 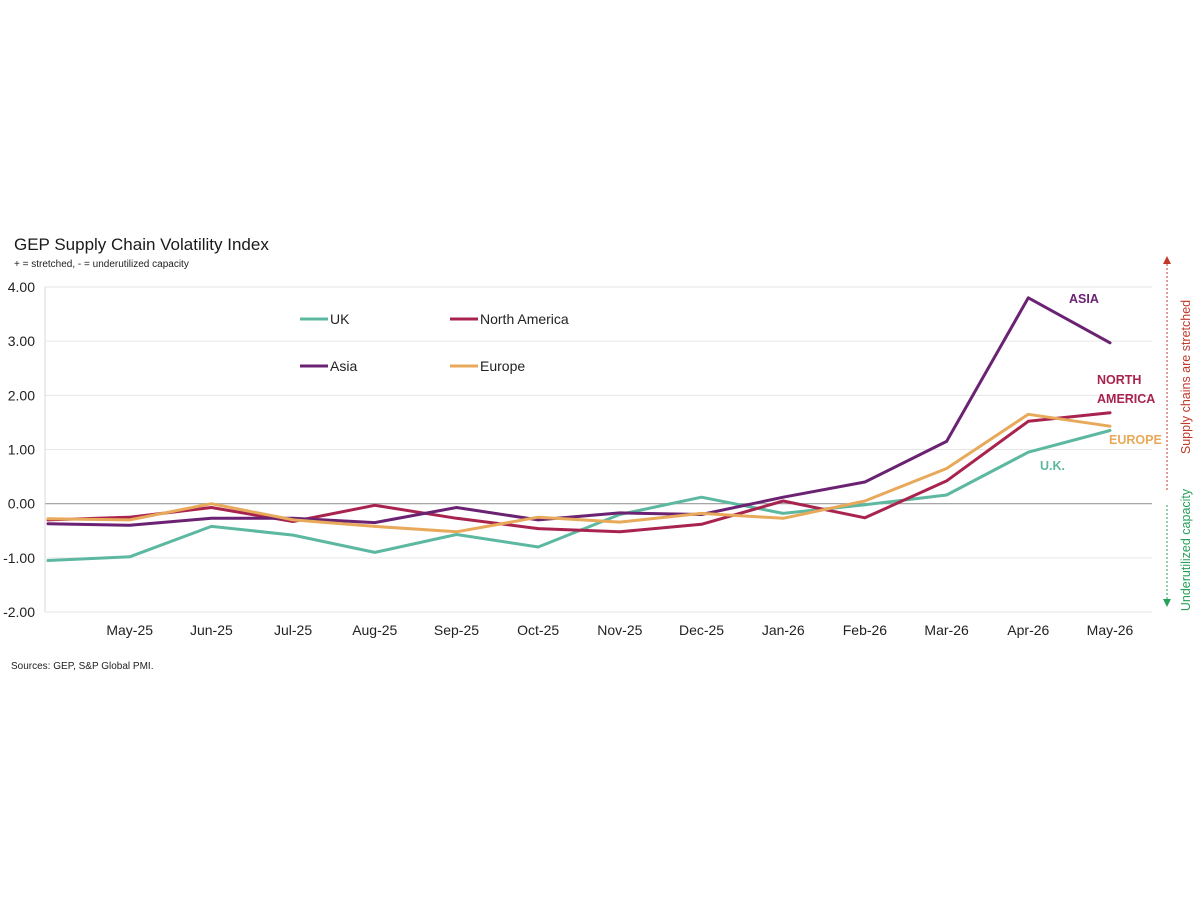 What do you see at coordinates (19, 558) in the screenshot?
I see `y-tick-label: -1.00` at bounding box center [19, 558].